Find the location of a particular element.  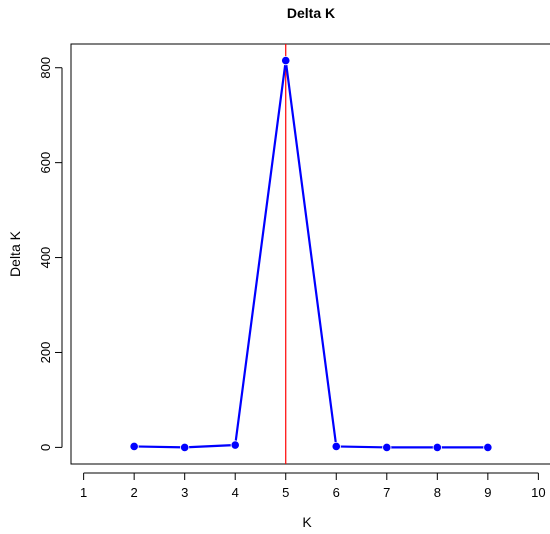

chart-title: Delta K is located at coordinates (311, 13).